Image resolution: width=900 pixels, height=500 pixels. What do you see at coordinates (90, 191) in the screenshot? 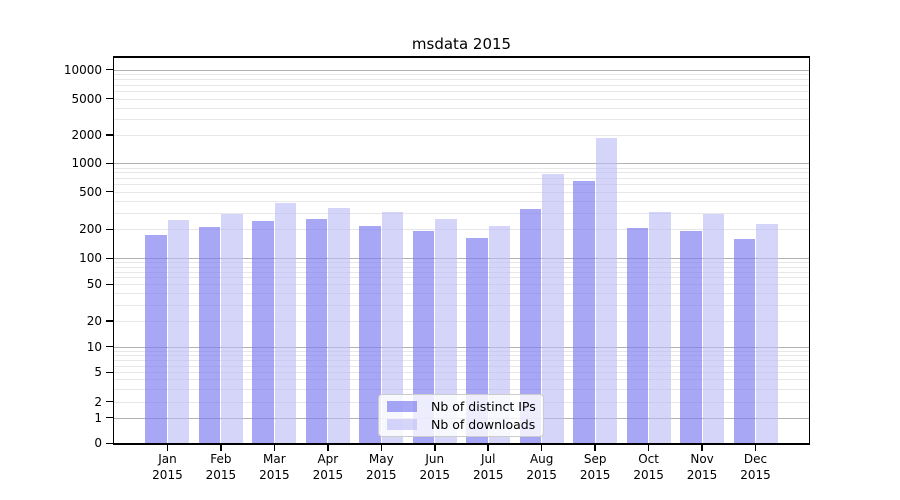
I see `y-tick-label: 500` at bounding box center [90, 191].